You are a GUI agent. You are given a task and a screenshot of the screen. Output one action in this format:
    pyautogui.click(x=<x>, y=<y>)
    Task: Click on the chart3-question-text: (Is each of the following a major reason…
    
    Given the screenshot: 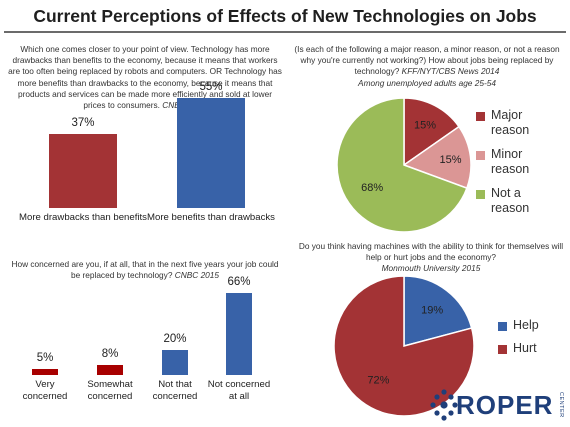 What is the action you would take?
    pyautogui.click(x=427, y=60)
    